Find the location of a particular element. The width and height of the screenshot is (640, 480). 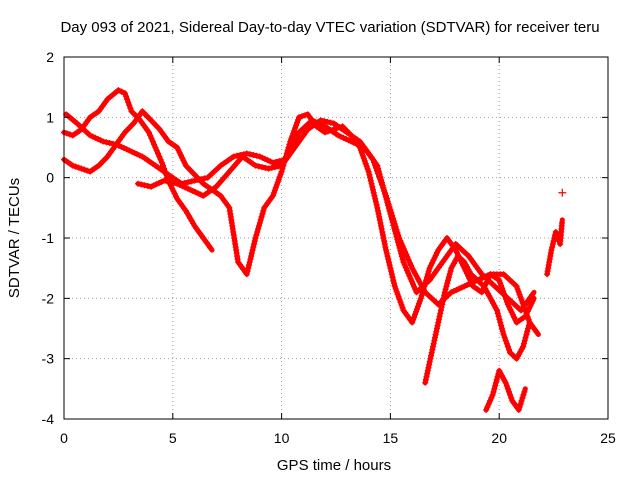

x-tick-label: 20 is located at coordinates (499, 438).